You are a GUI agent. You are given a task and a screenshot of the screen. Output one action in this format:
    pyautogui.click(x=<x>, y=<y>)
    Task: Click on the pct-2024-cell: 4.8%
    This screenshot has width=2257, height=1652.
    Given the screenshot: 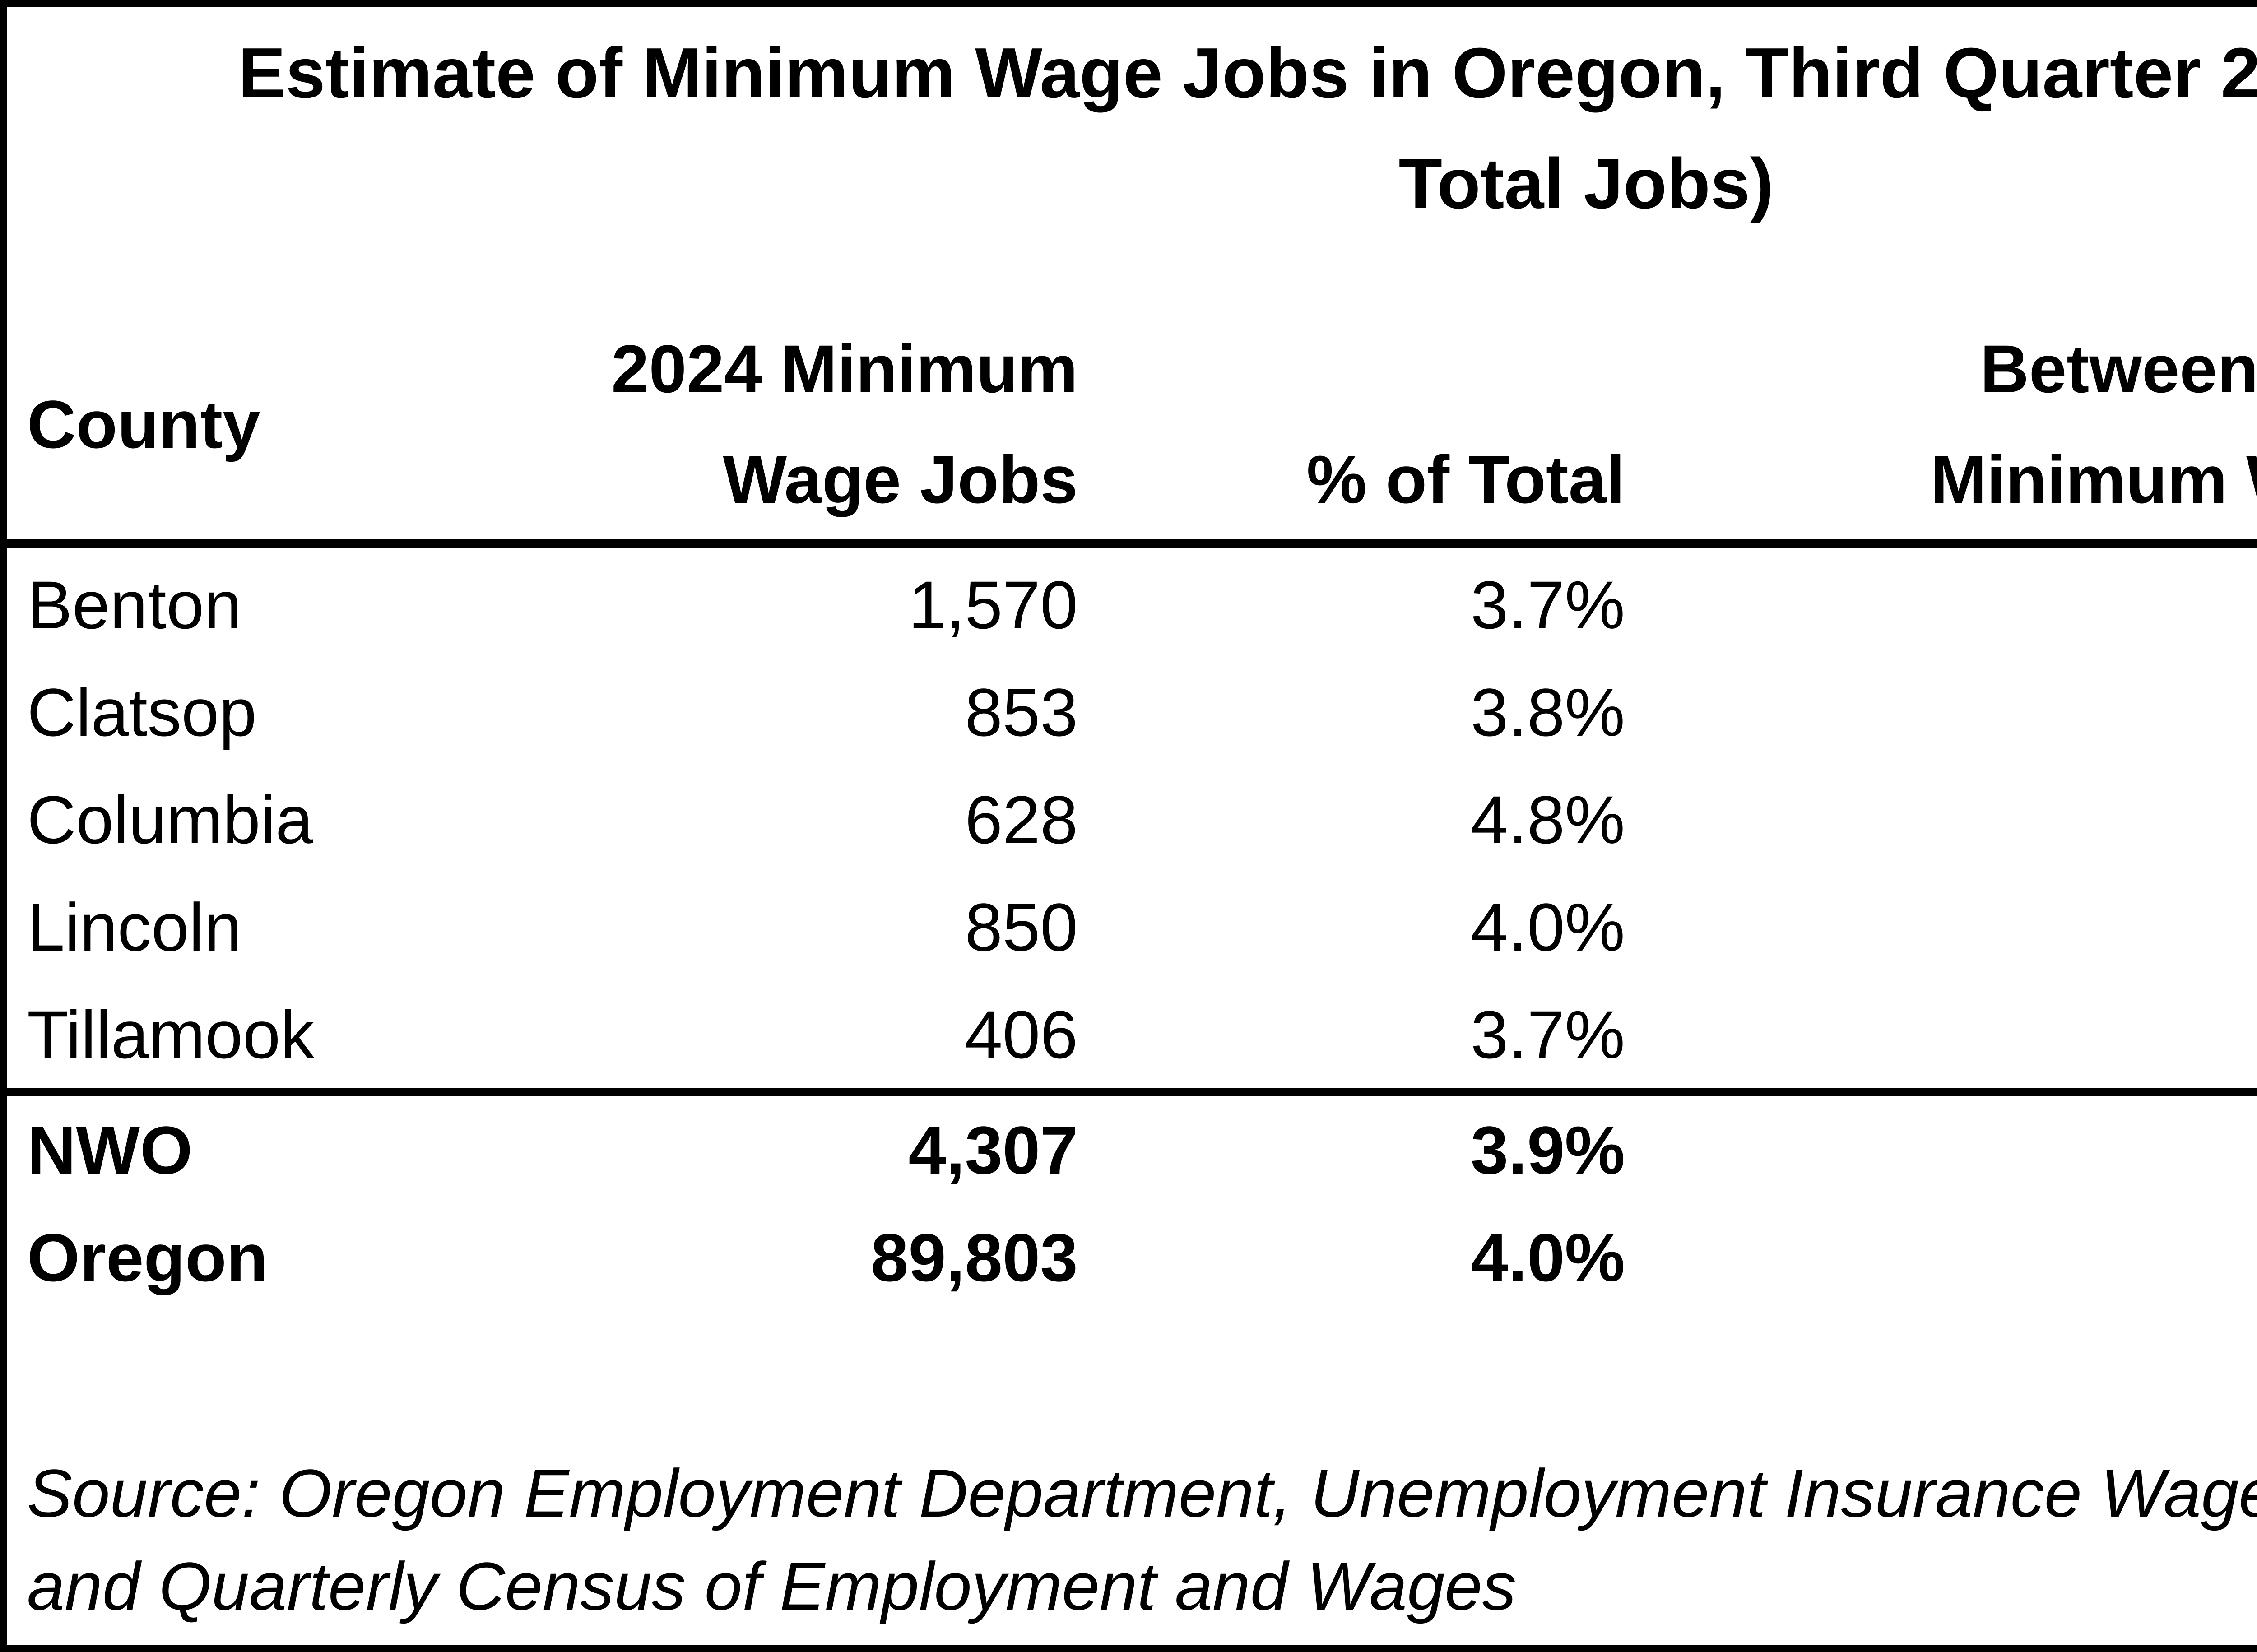 What is the action you would take?
    pyautogui.click(x=1548, y=820)
    